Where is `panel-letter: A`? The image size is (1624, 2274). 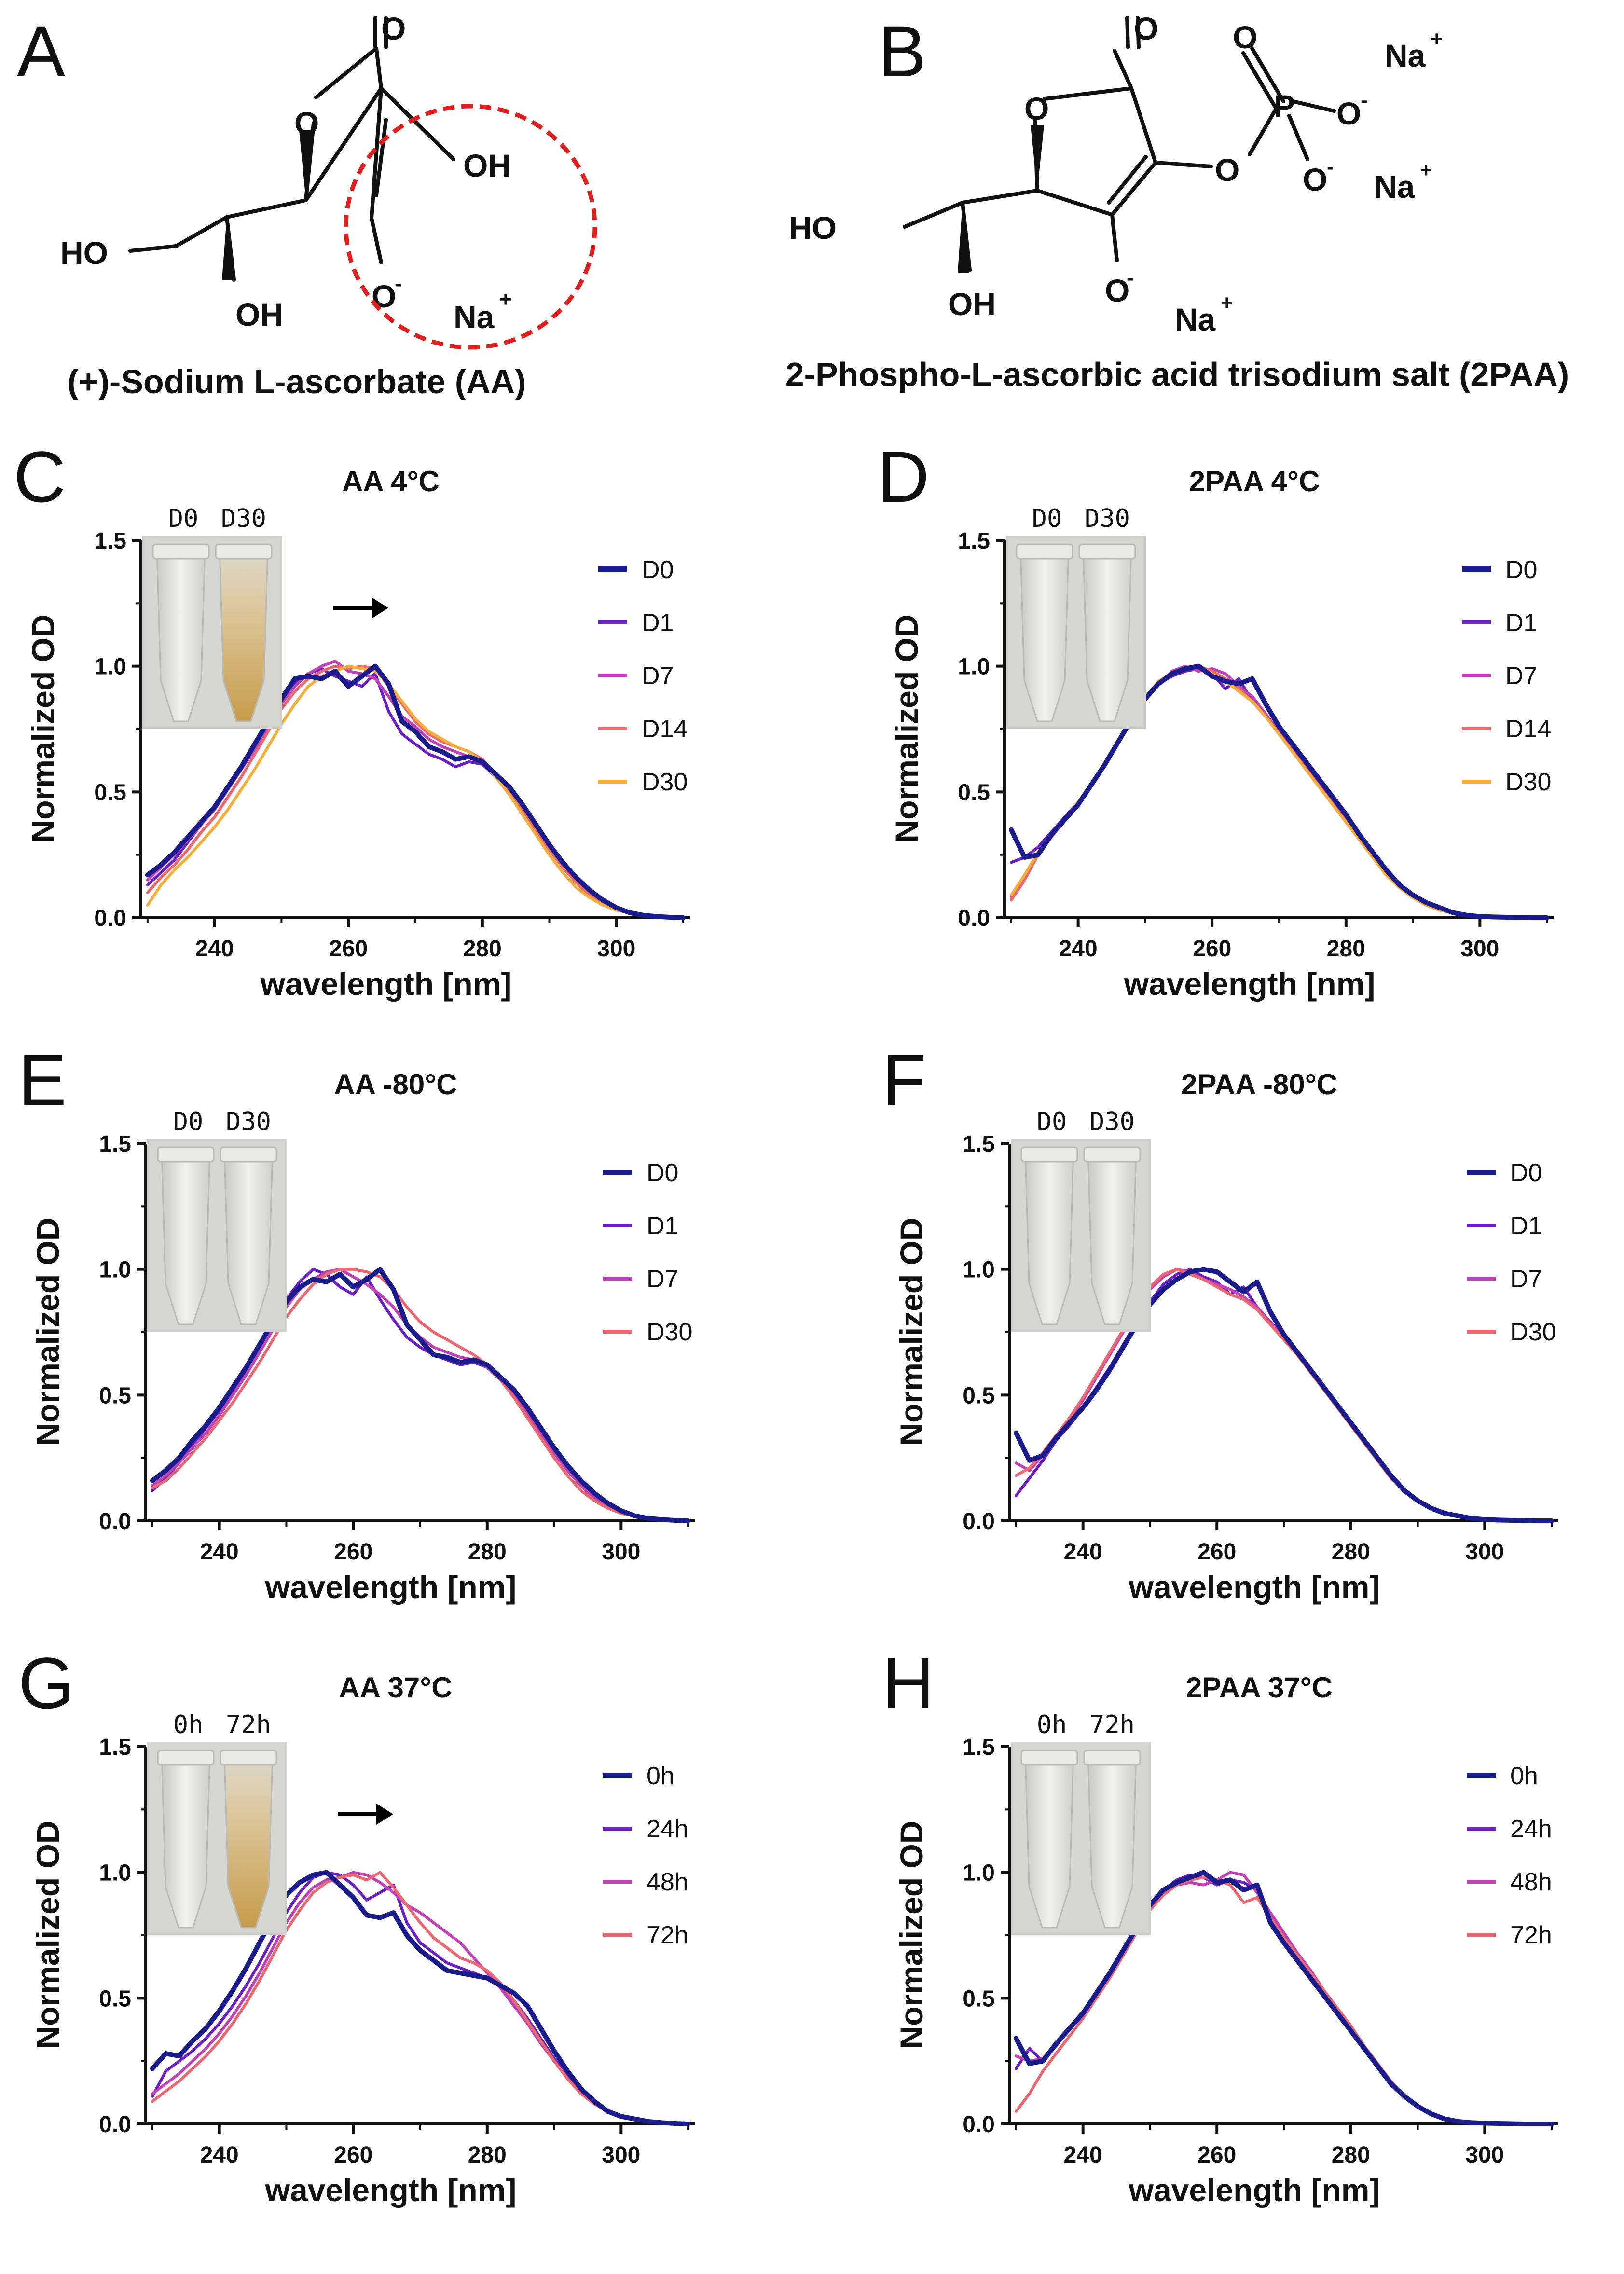
panel-letter: A is located at coordinates (41, 51).